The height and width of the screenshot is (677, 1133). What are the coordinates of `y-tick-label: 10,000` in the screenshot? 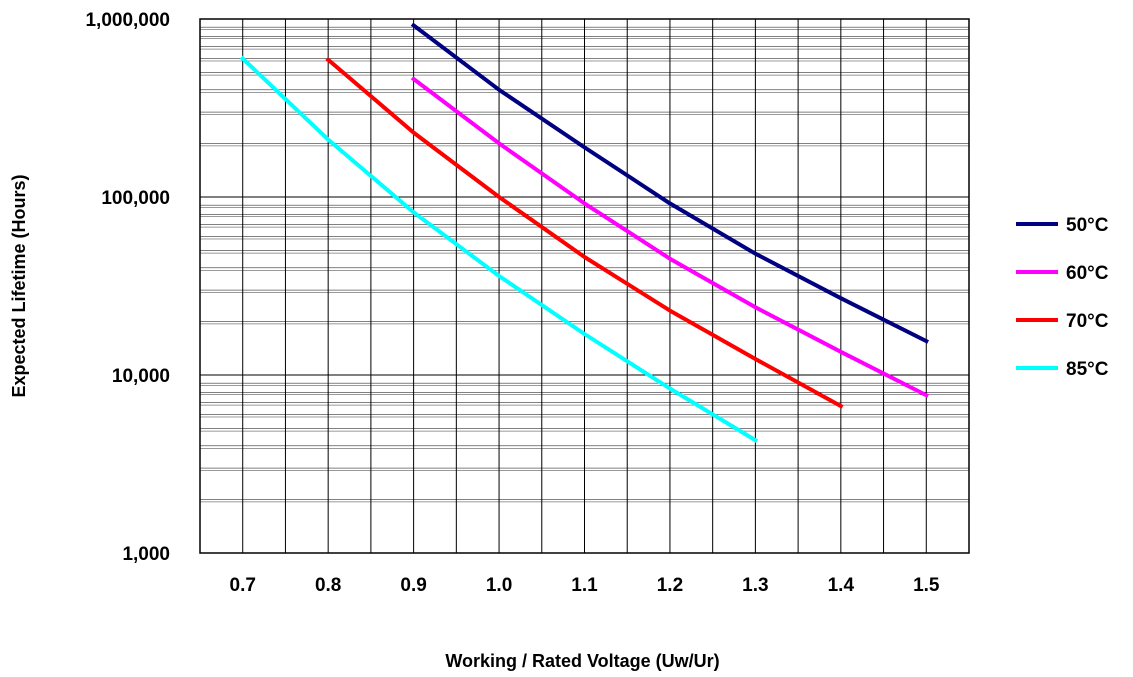 It's located at (141, 376).